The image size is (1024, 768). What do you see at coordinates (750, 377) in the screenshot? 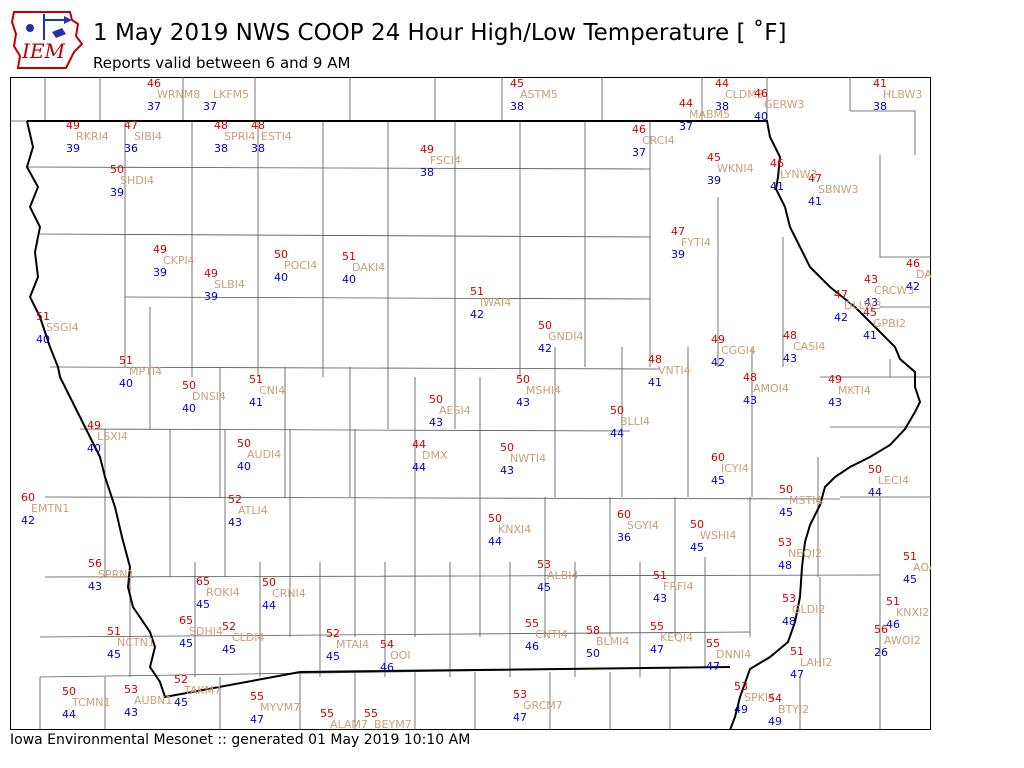
I see `high-temp: 48` at bounding box center [750, 377].